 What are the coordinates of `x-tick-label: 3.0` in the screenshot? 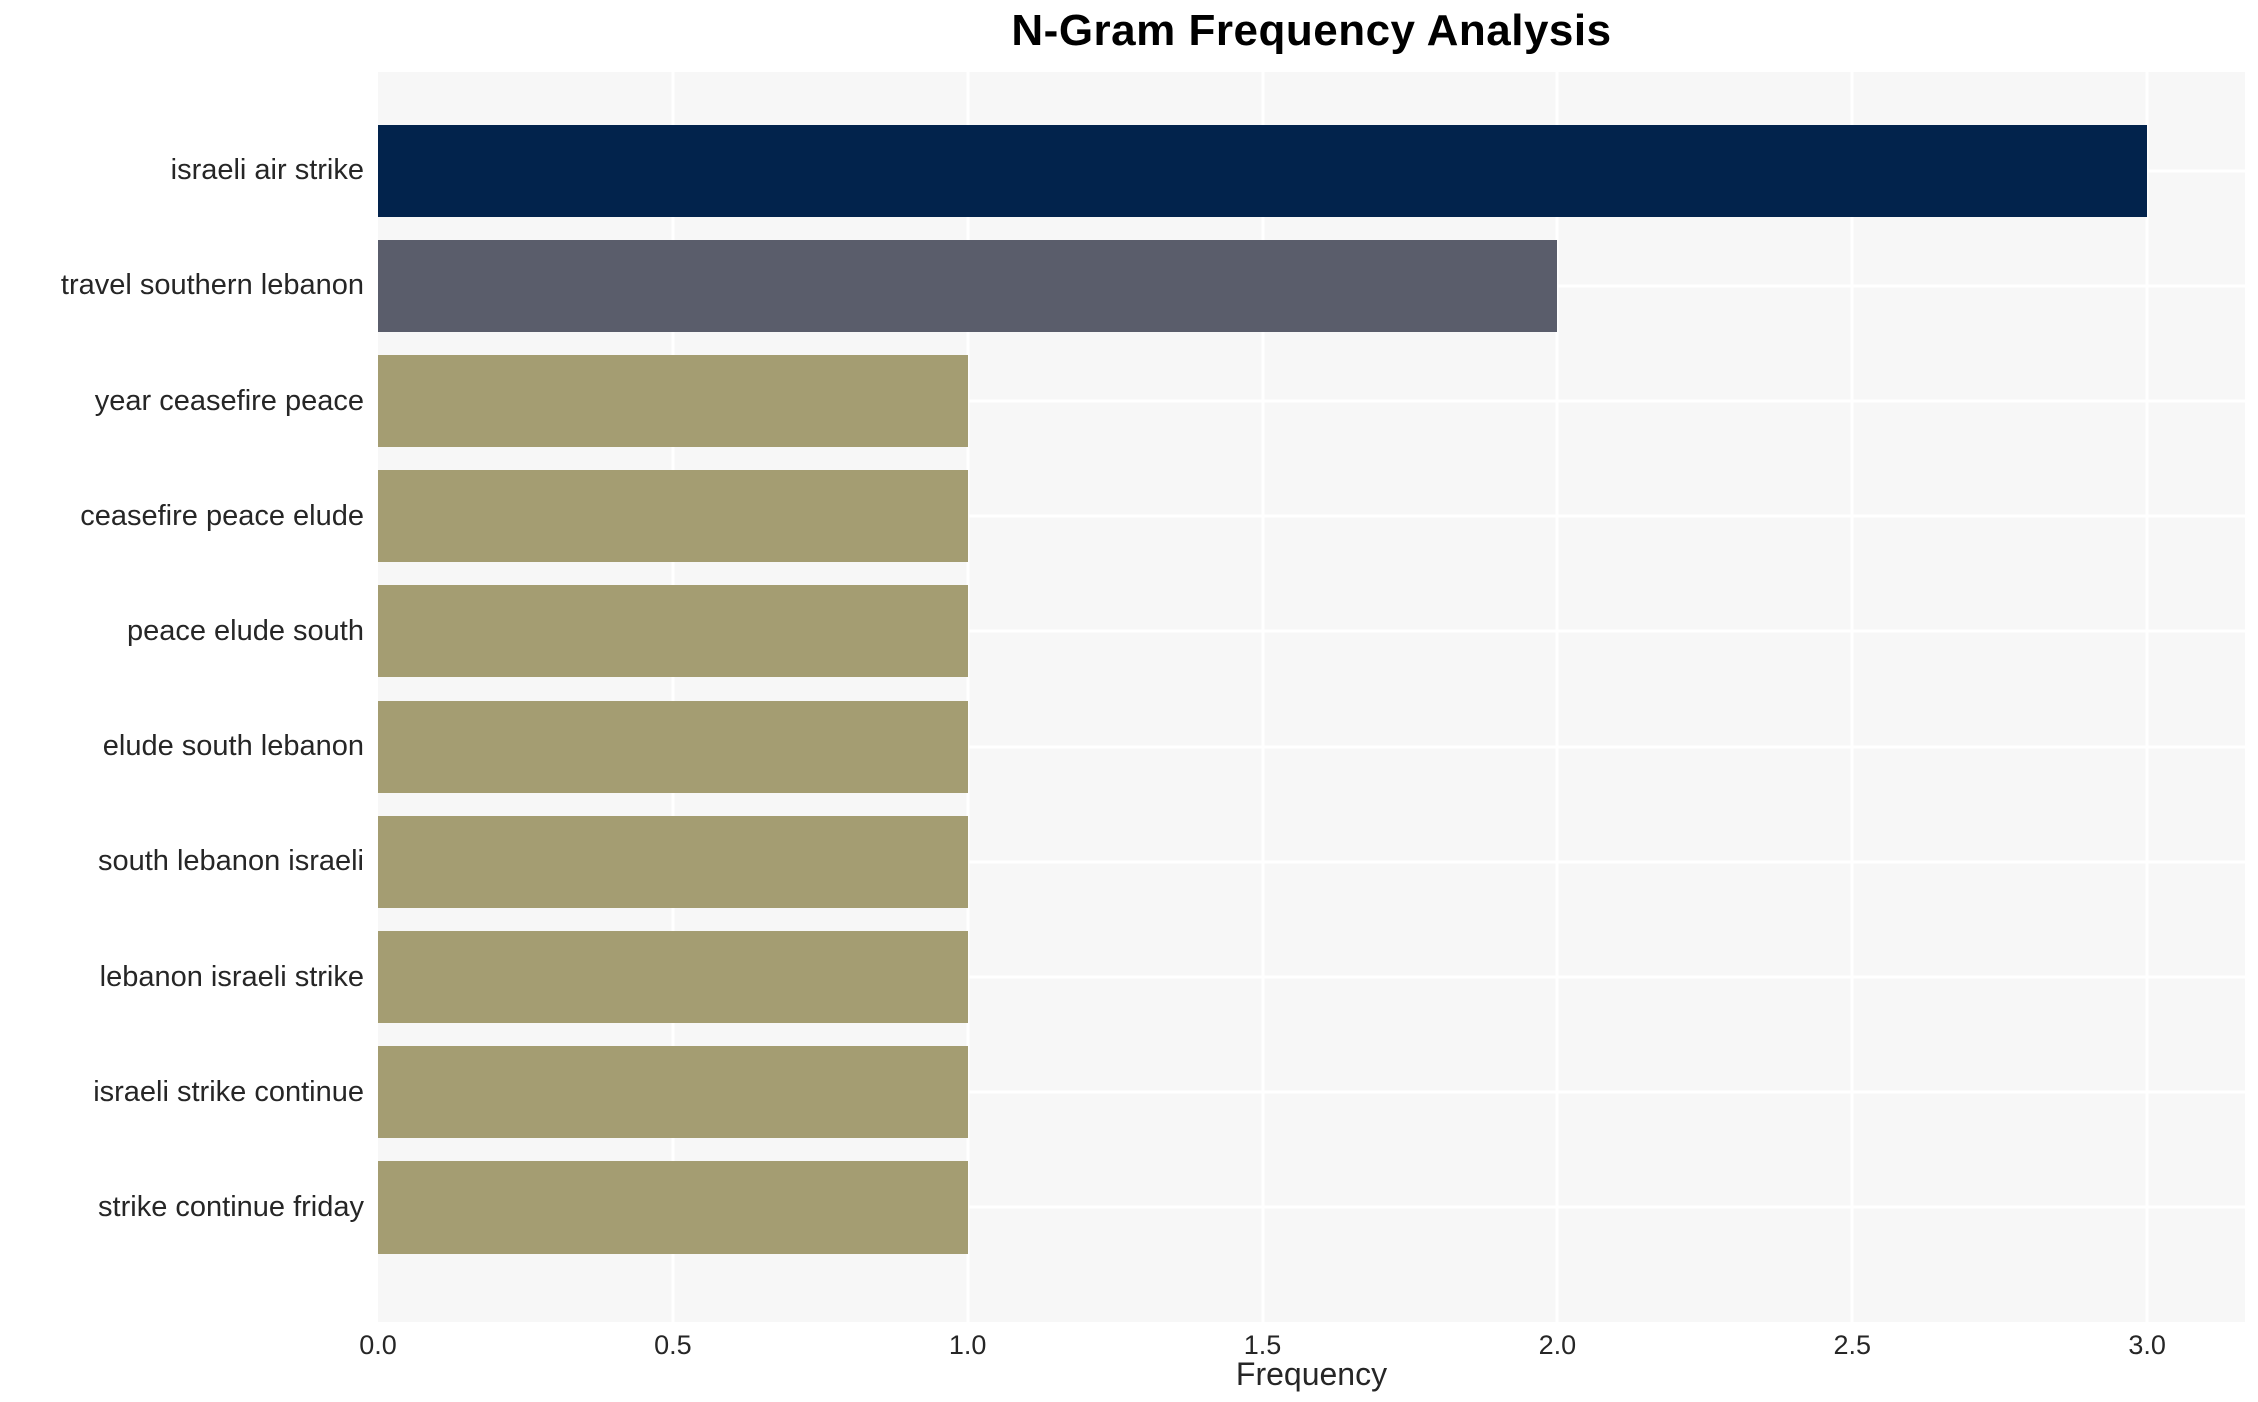 It's located at (2147, 1345).